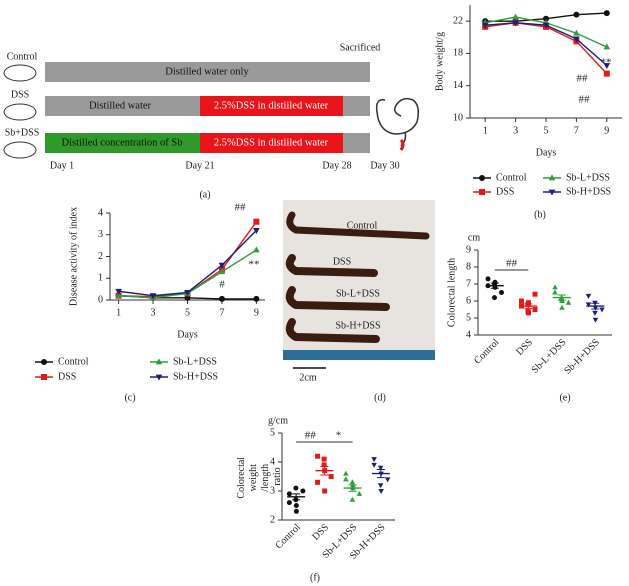 This screenshot has width=629, height=586. I want to click on day-label: Day 1, so click(62, 165).